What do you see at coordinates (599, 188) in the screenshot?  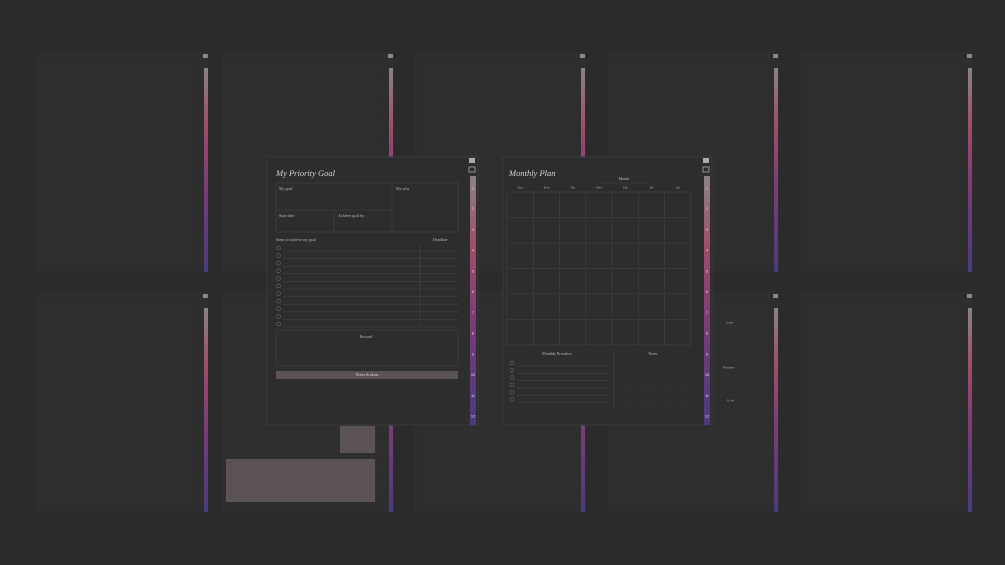 I see `label: Wed` at bounding box center [599, 188].